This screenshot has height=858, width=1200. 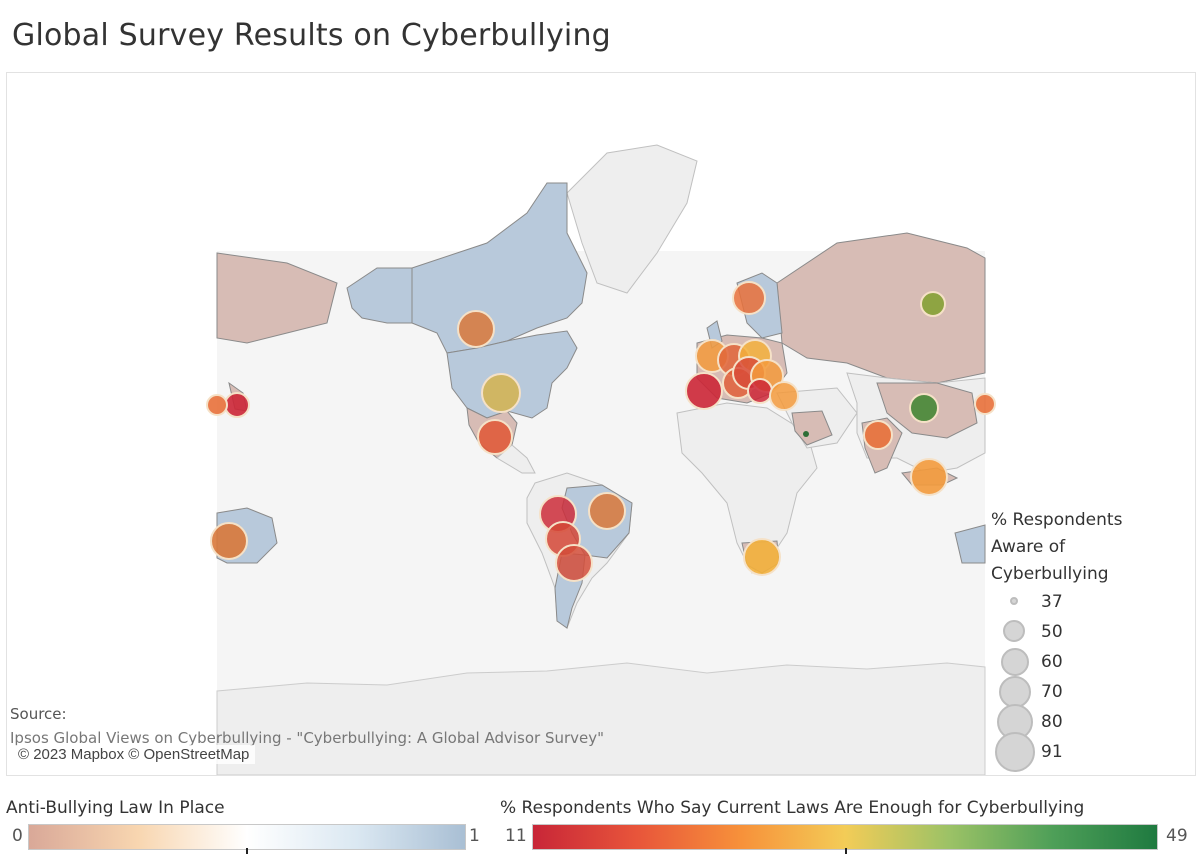 I want to click on bubble-spain, so click(x=704, y=391).